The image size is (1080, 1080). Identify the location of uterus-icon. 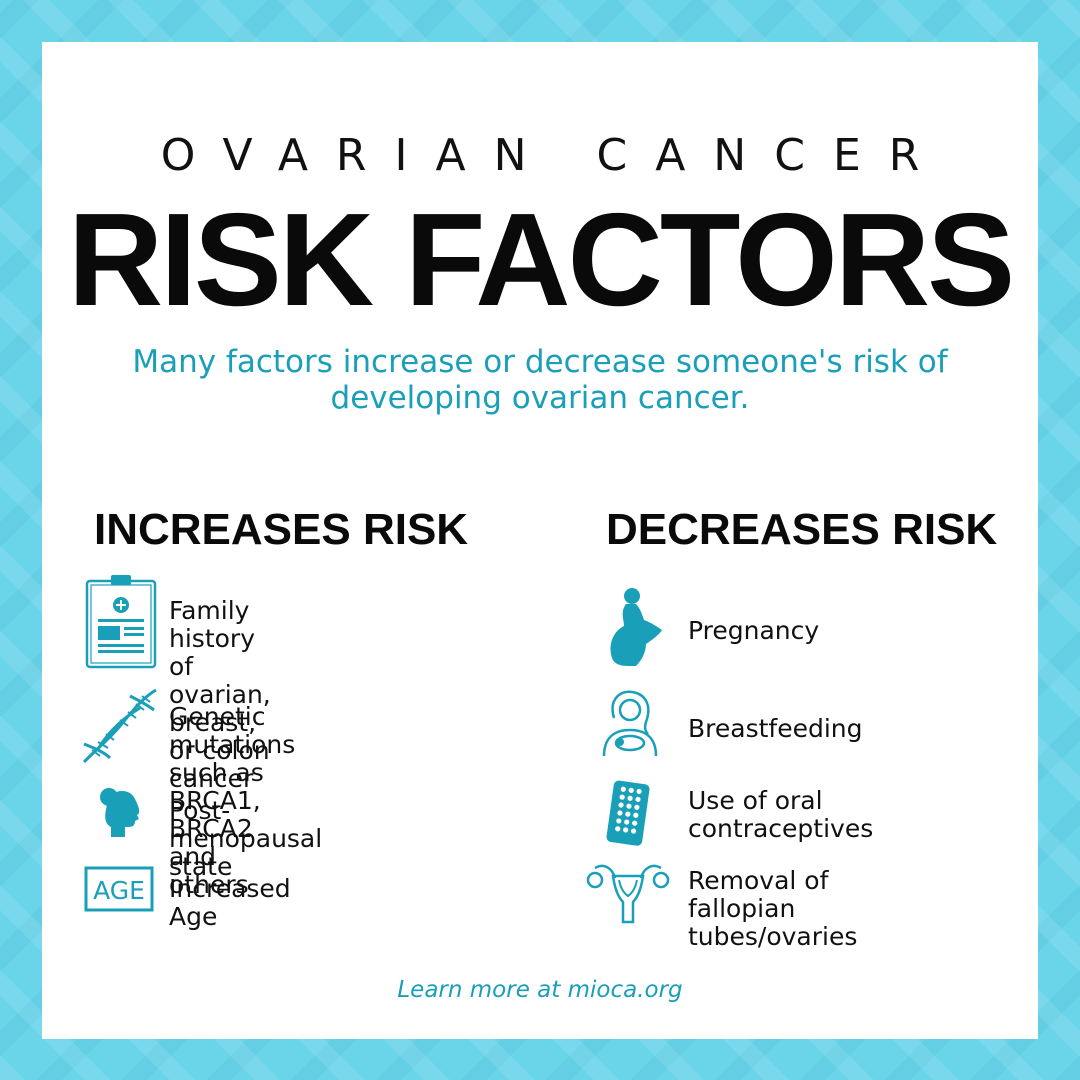
(628, 892).